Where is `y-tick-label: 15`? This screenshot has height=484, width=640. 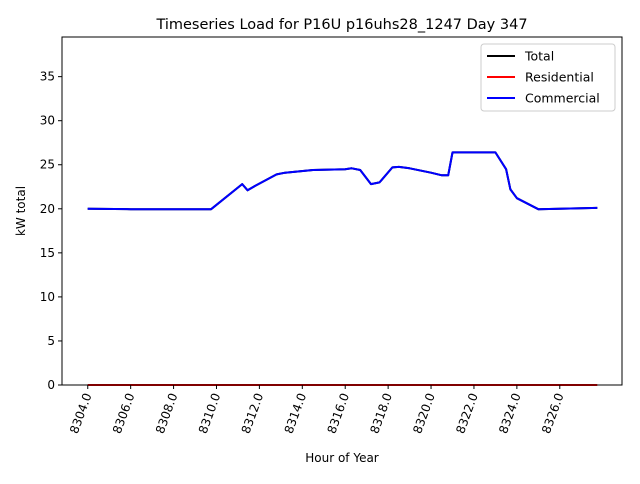
y-tick-label: 15 is located at coordinates (47, 253).